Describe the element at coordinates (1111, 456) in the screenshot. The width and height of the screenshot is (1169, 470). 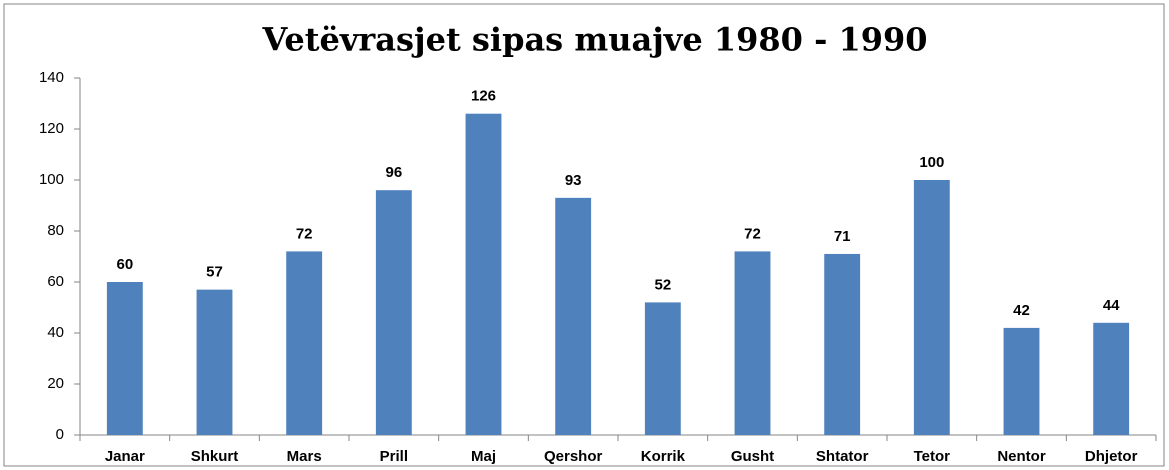
I see `x-tick-label: Dhjetor` at that location.